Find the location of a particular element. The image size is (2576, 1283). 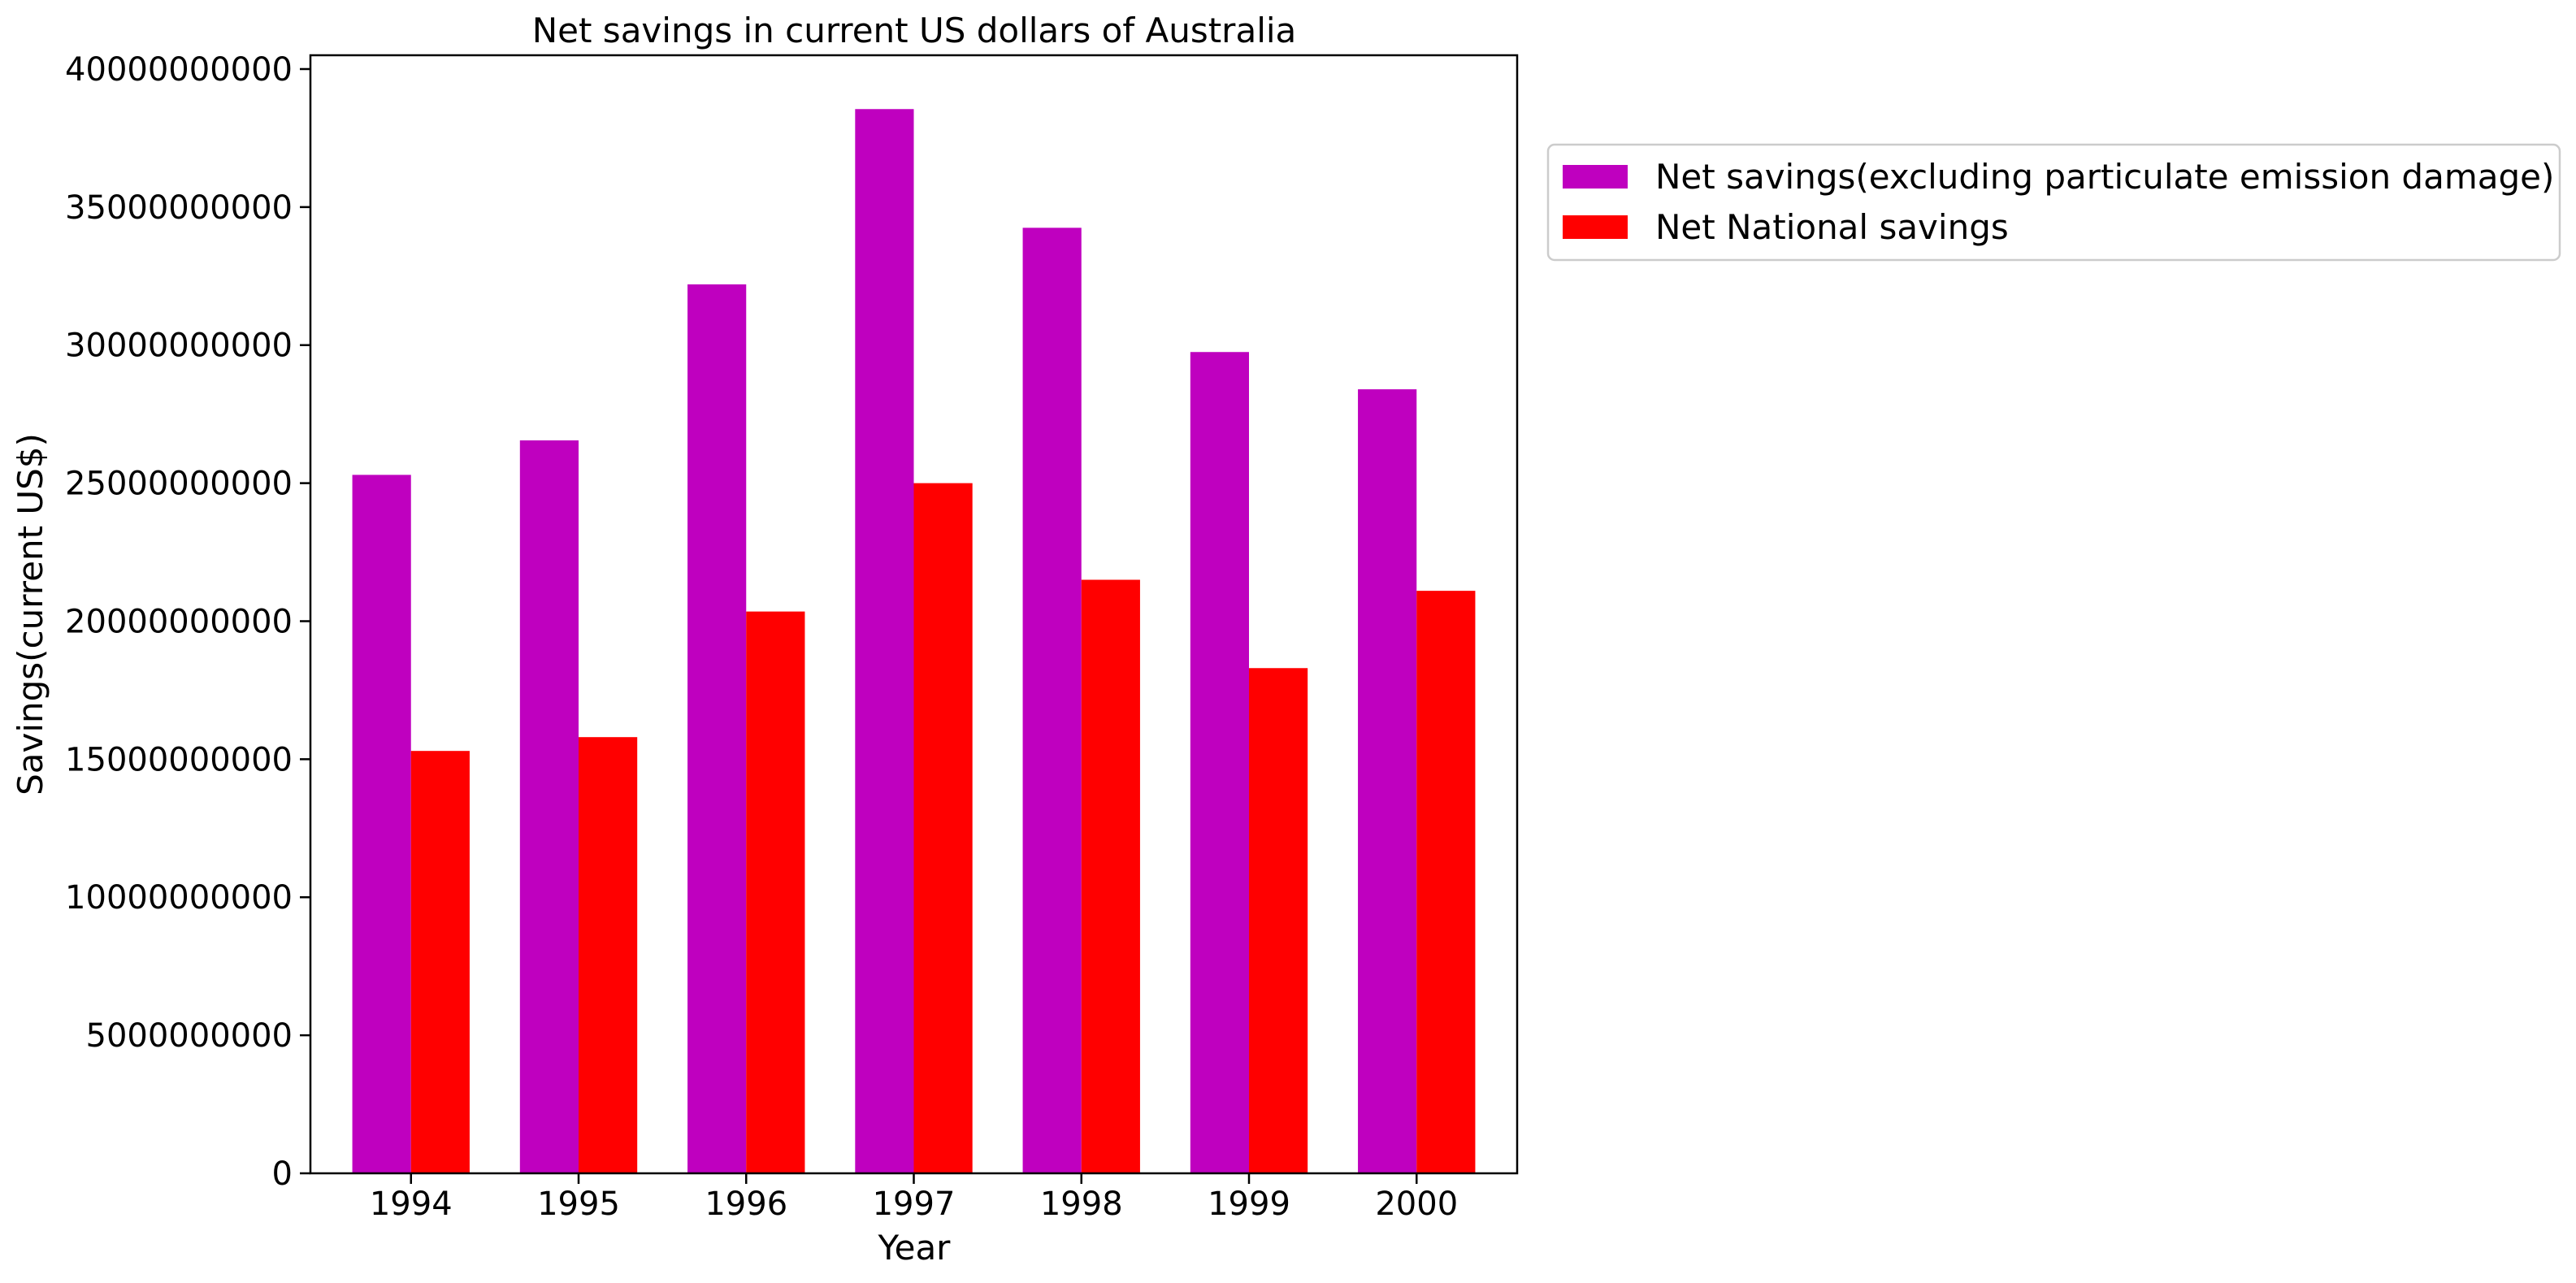

bar-series0-1996 is located at coordinates (717, 728).